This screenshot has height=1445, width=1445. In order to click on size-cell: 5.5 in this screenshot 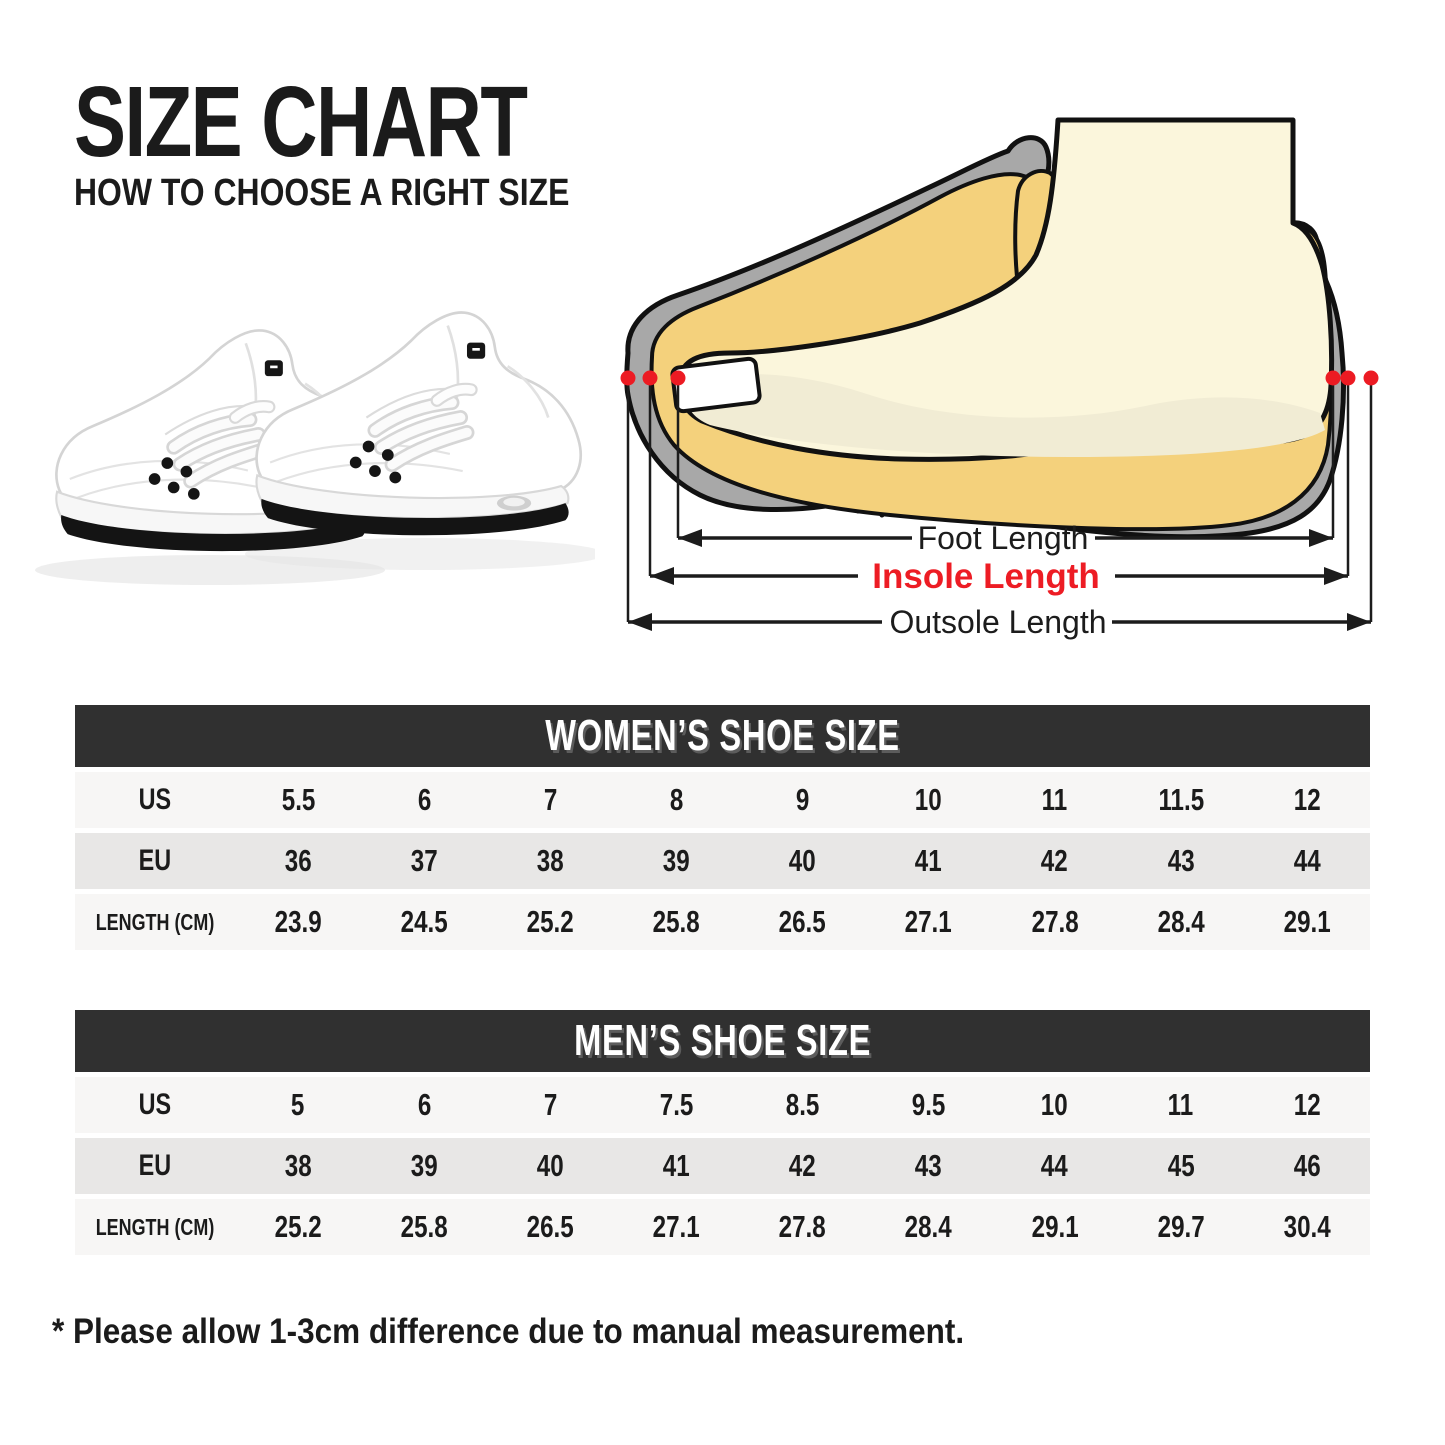, I will do `click(298, 799)`.